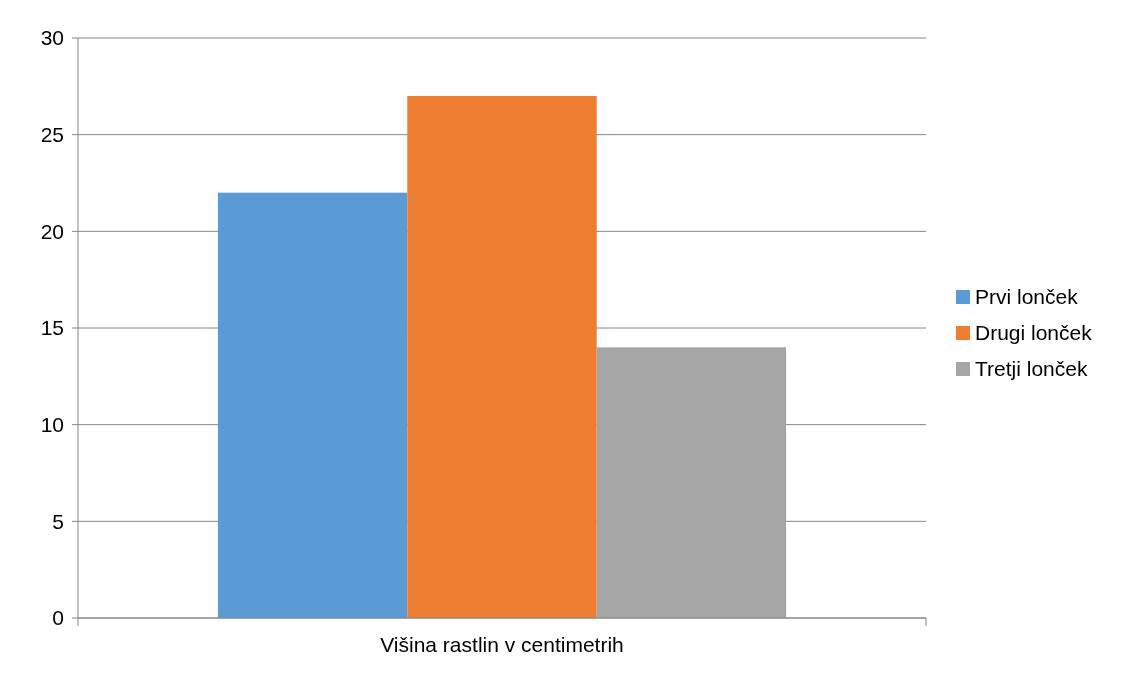 Image resolution: width=1147 pixels, height=673 pixels. I want to click on y-tick-label: 30, so click(52, 38).